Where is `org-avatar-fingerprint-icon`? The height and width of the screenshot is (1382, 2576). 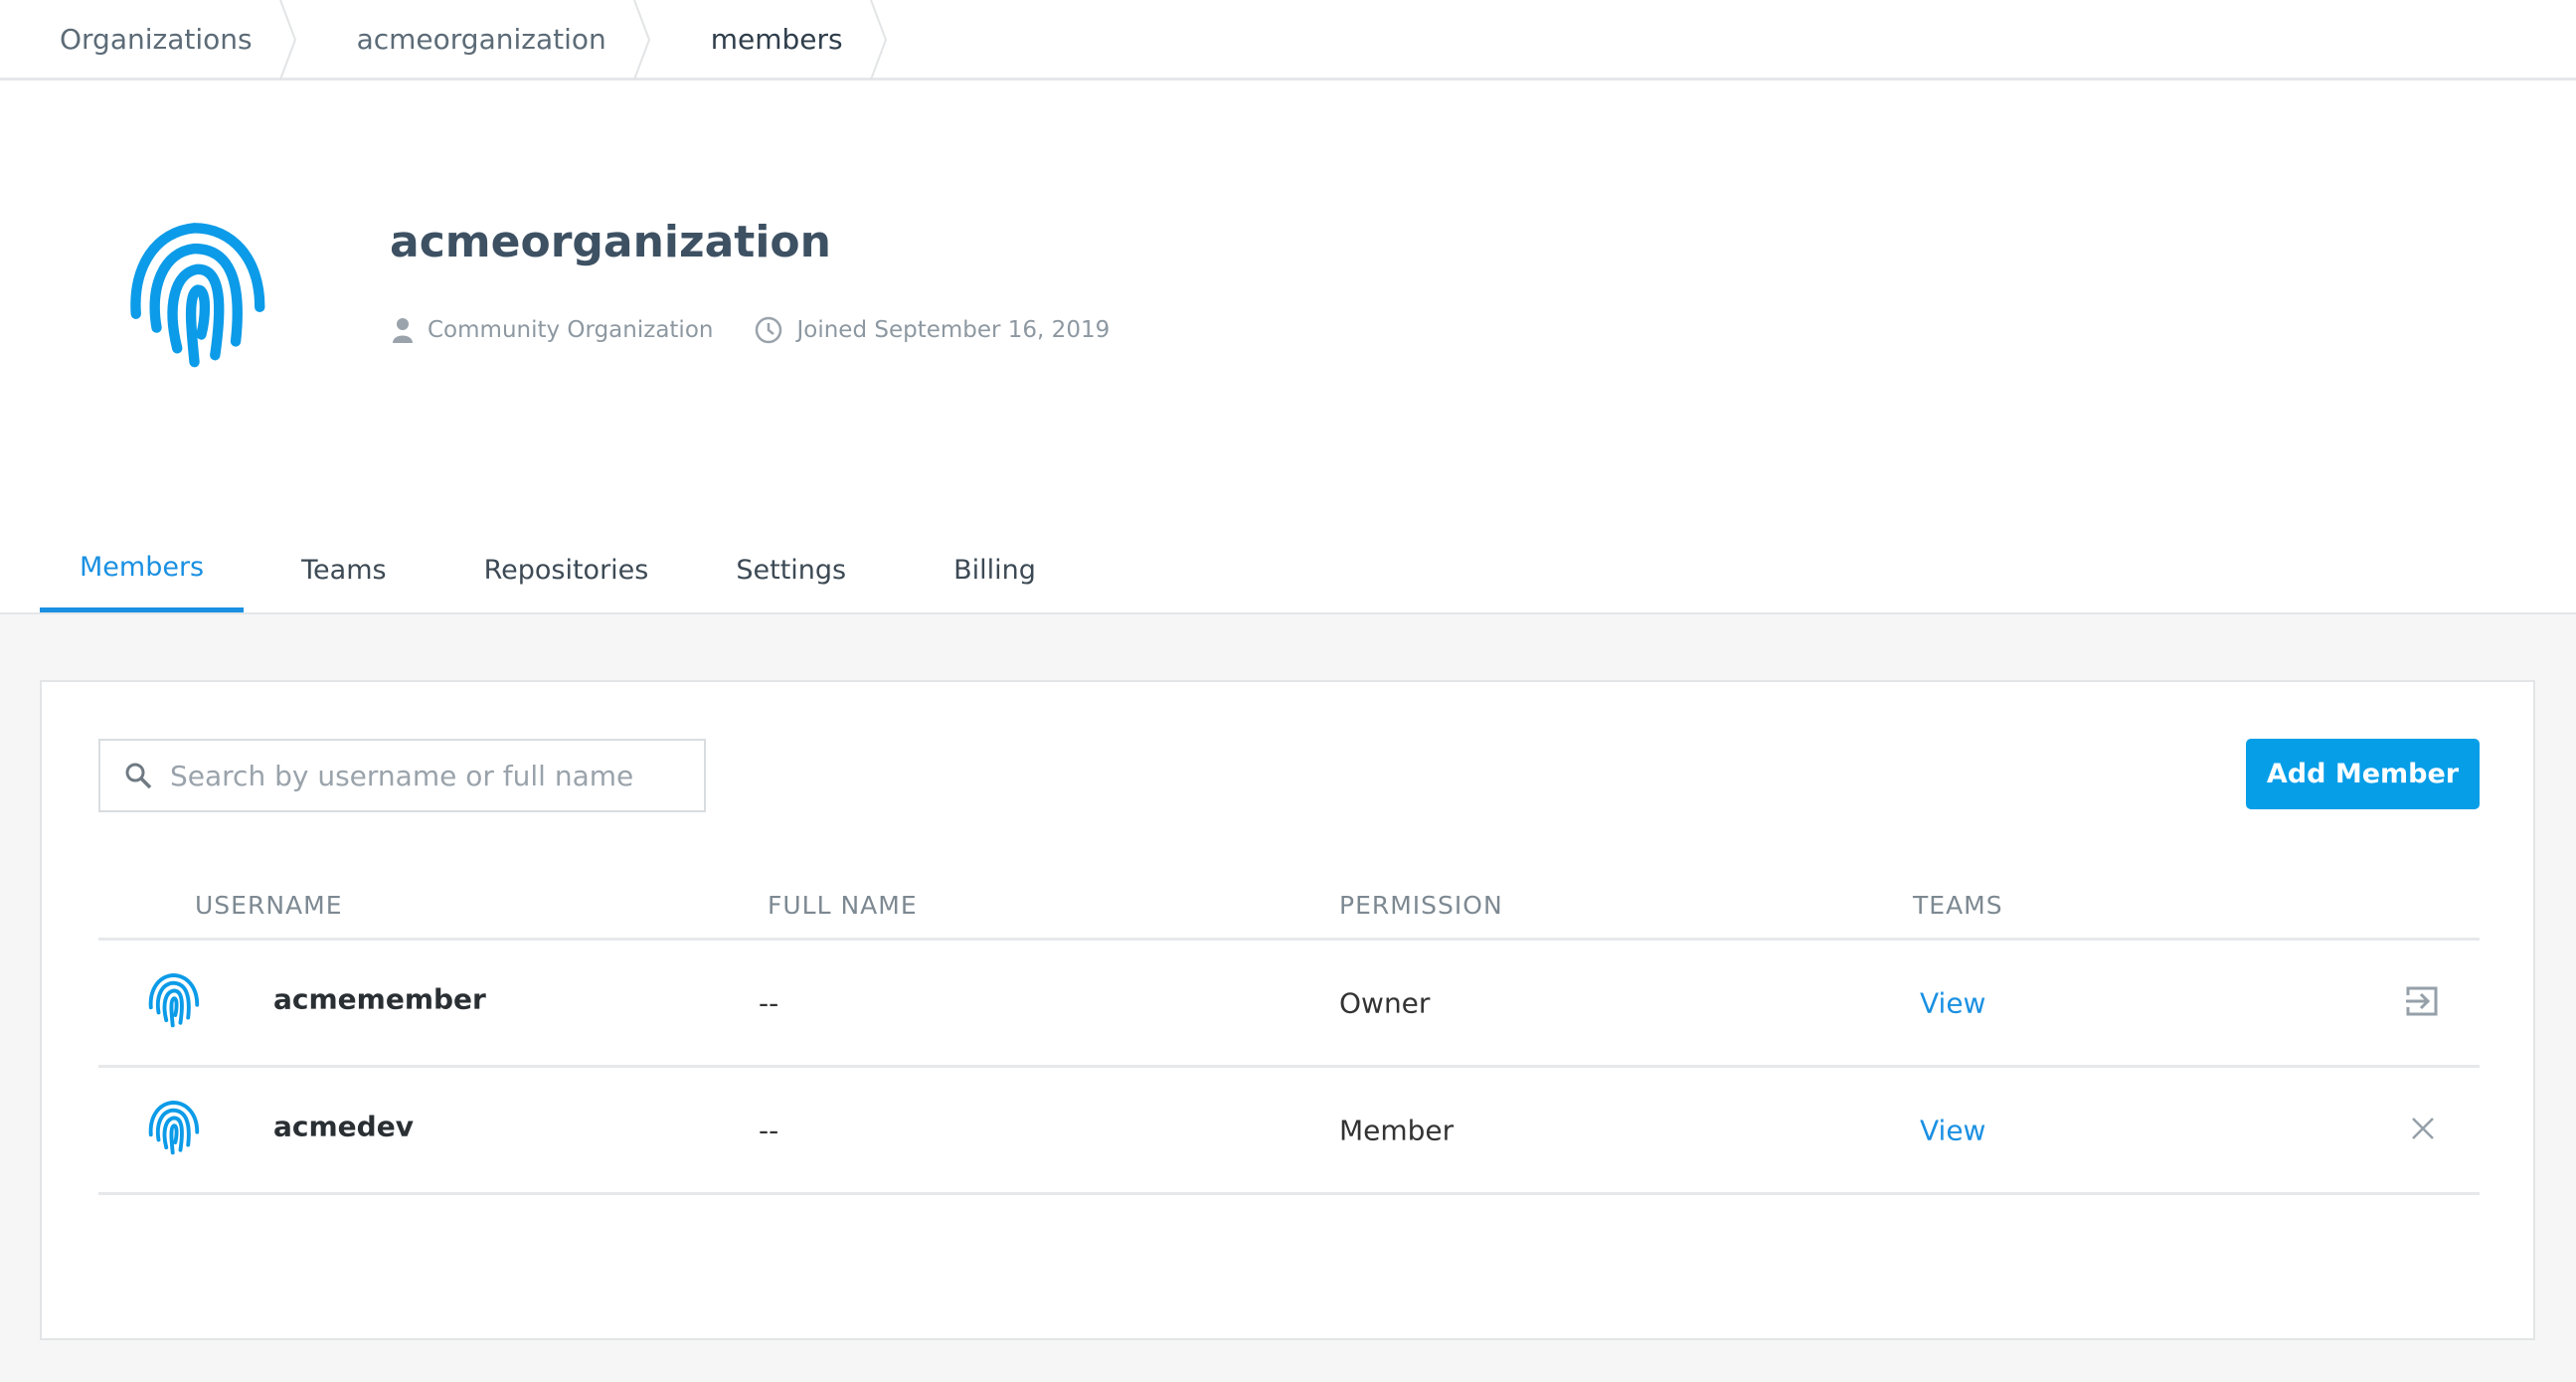 org-avatar-fingerprint-icon is located at coordinates (197, 295).